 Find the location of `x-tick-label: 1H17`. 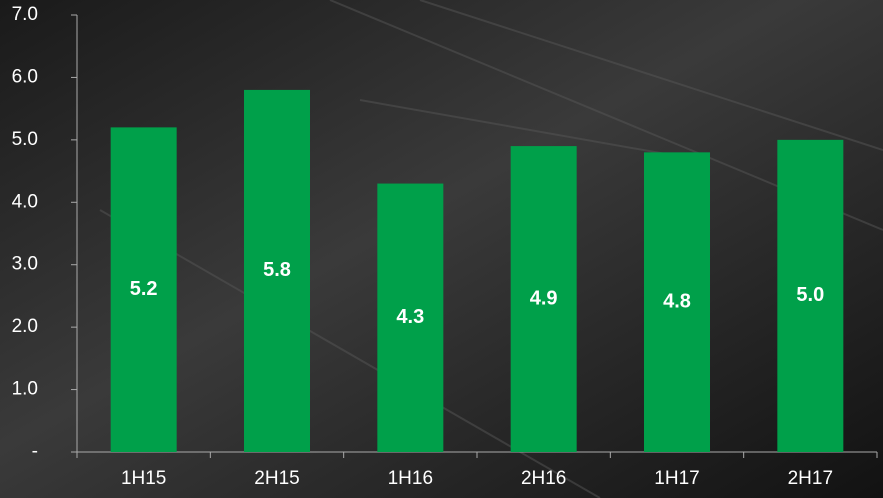

x-tick-label: 1H17 is located at coordinates (676, 478).